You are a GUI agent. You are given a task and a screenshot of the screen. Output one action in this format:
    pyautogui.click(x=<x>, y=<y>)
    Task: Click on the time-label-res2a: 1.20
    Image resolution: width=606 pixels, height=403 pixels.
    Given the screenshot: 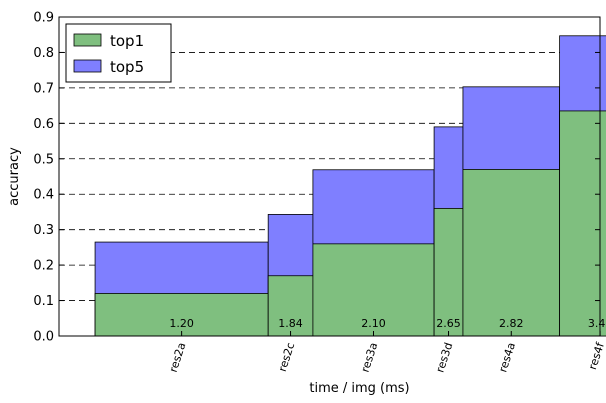 What is the action you would take?
    pyautogui.click(x=181, y=323)
    